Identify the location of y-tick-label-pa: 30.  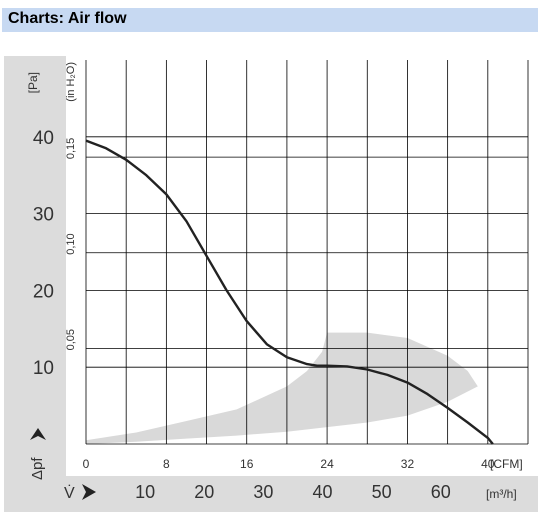
(43, 215).